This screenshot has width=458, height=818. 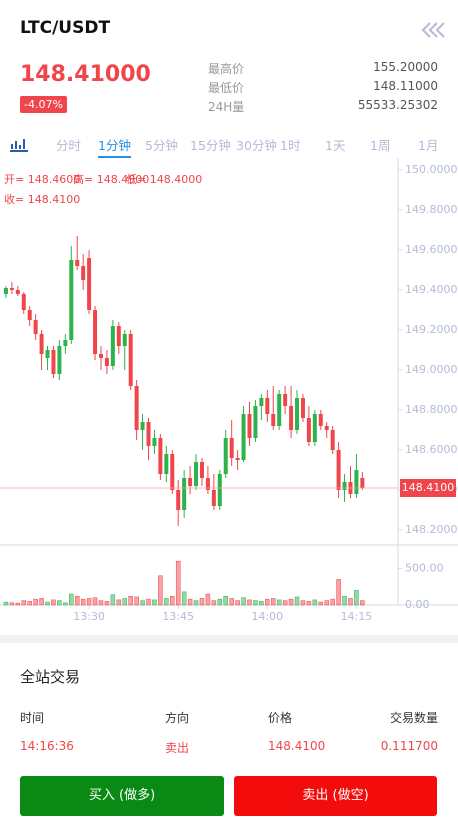 I want to click on stat-value: 148.11000, so click(x=405, y=86).